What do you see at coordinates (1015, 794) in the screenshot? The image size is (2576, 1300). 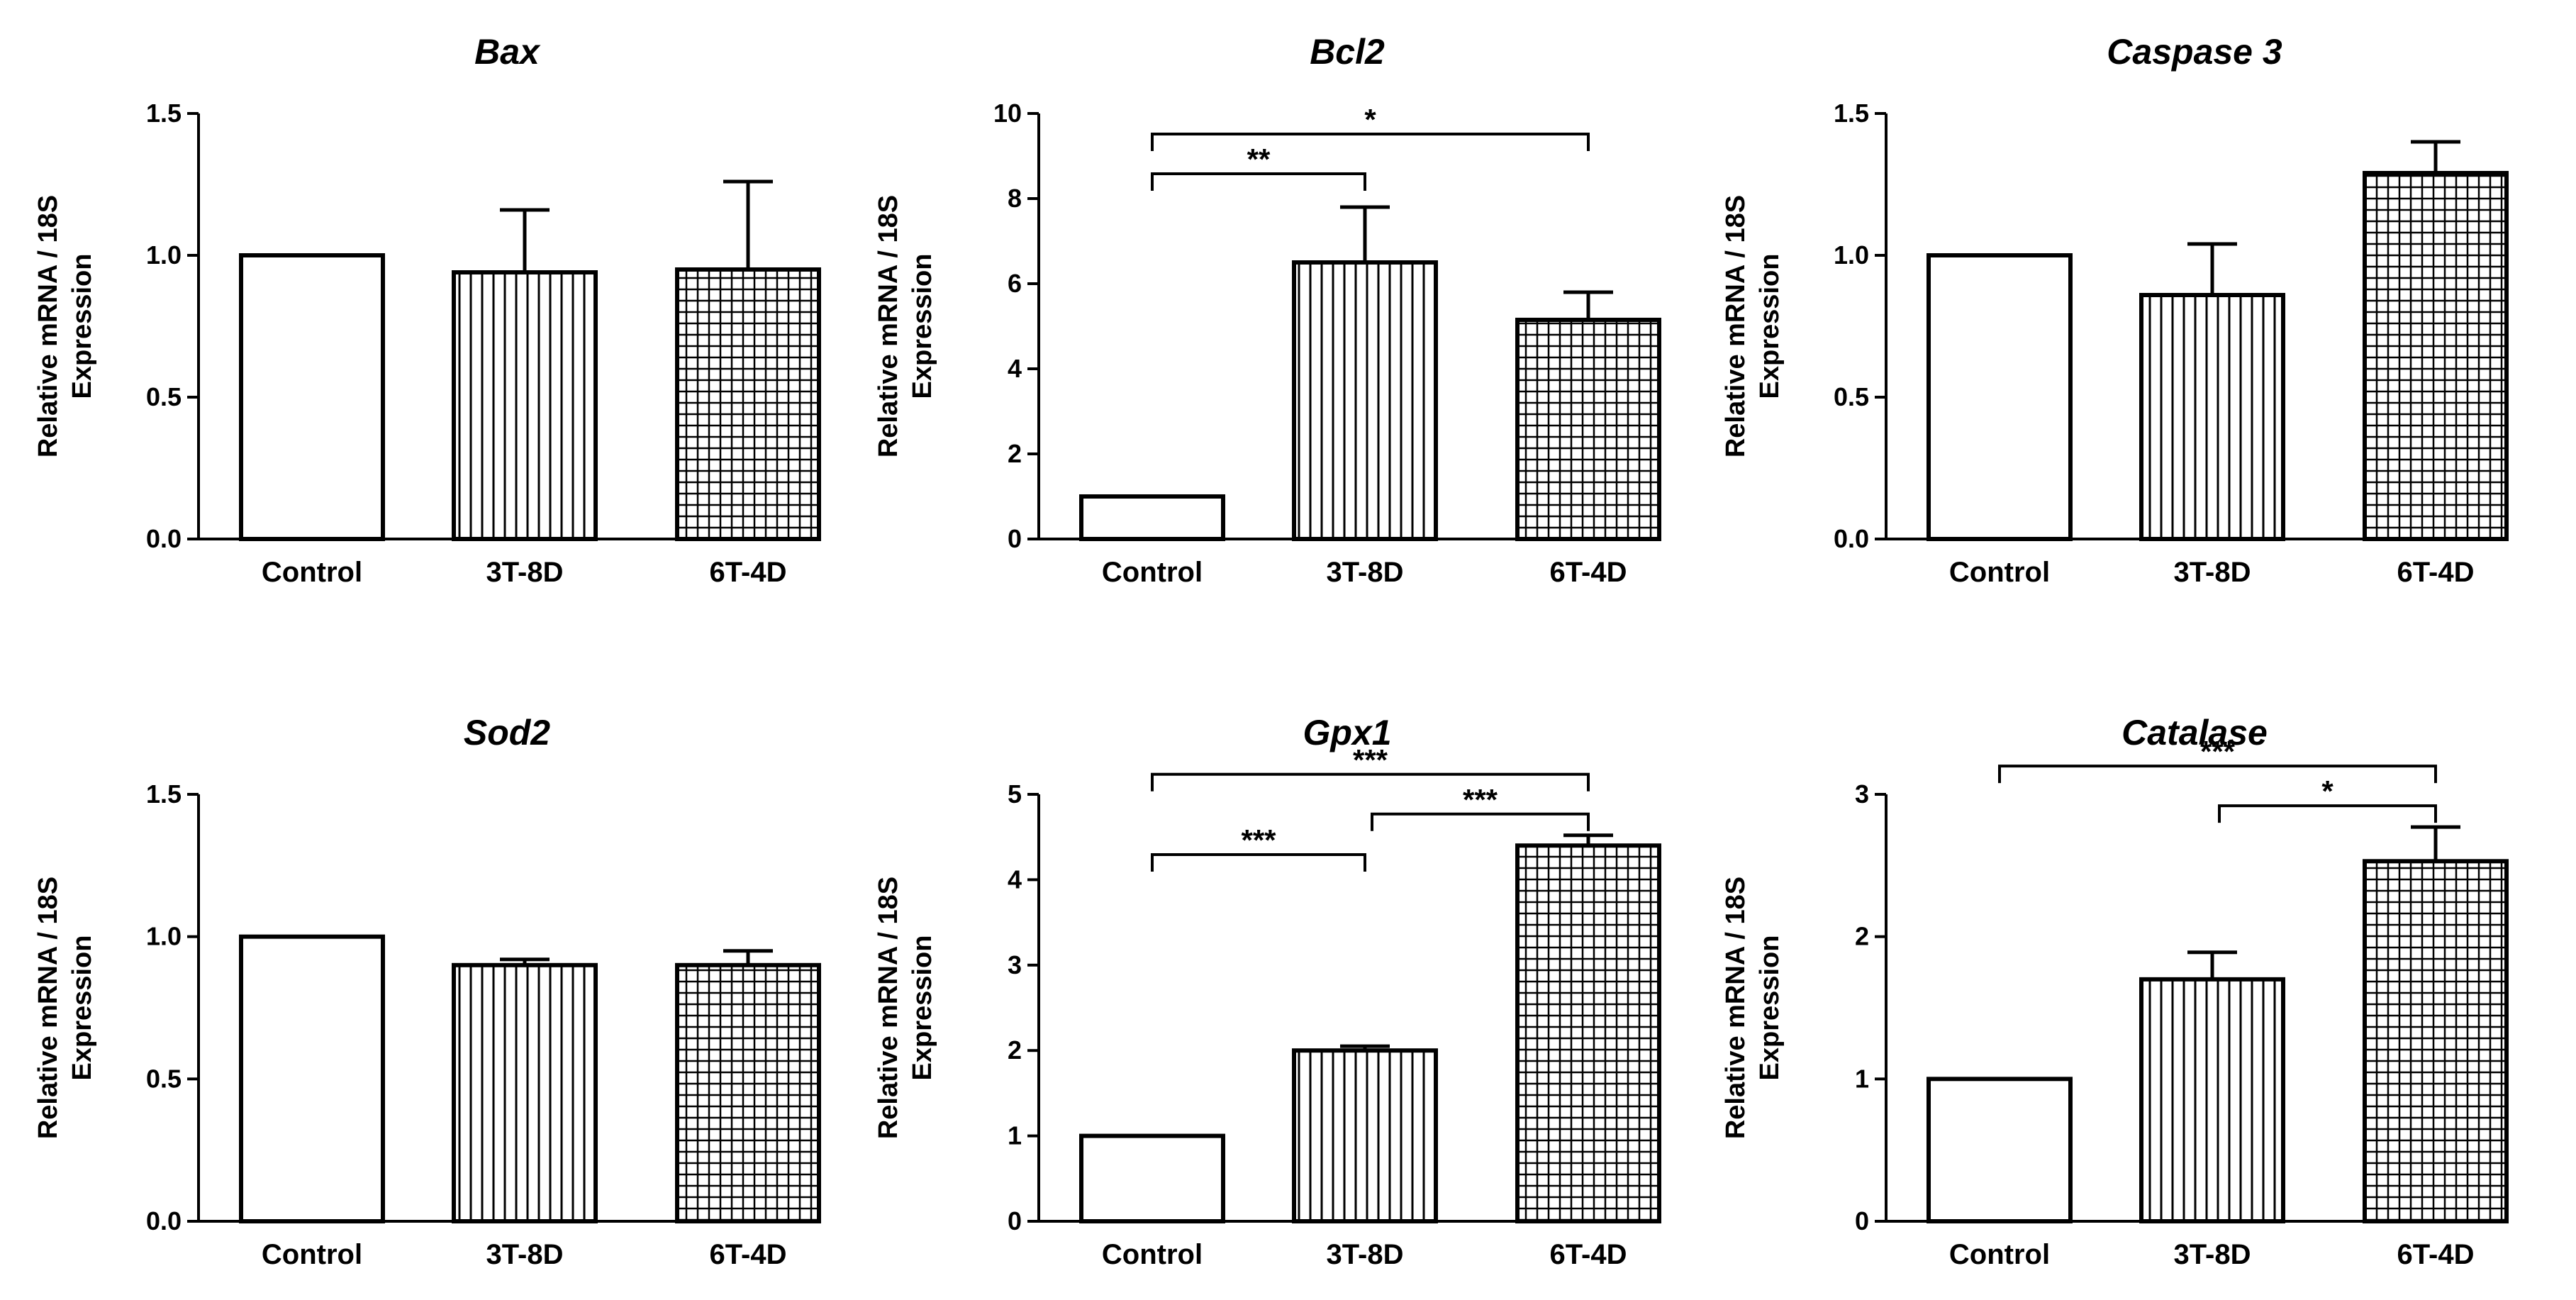 I see `y-tick-label: 5` at bounding box center [1015, 794].